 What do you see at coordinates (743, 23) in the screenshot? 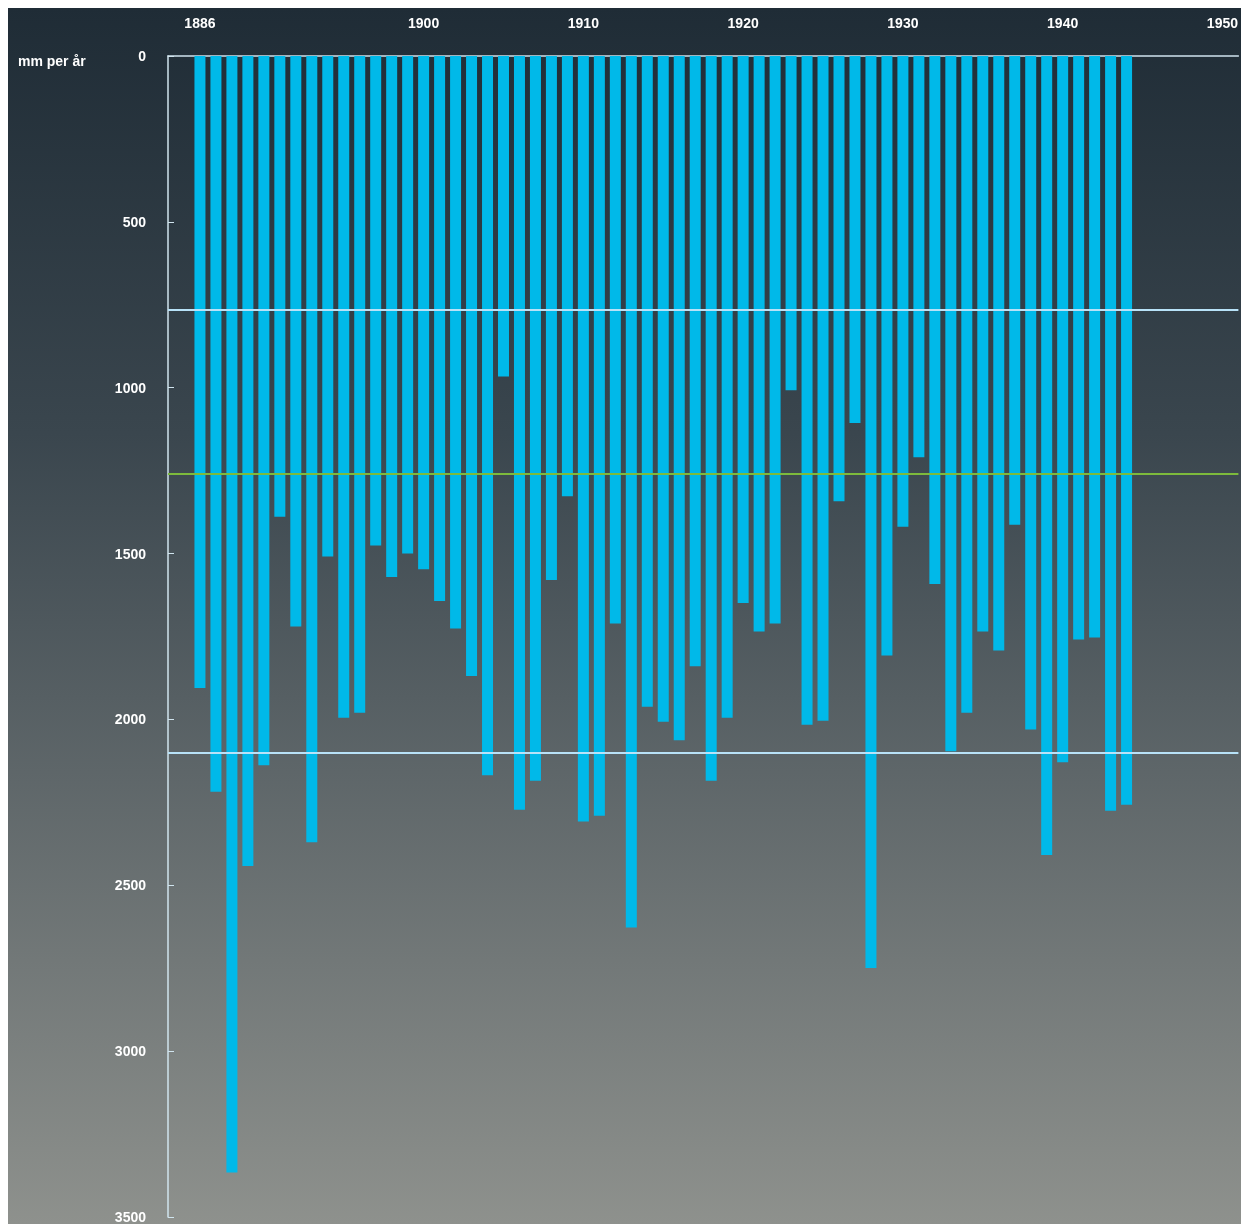
I see `x-tick-label: 1920` at bounding box center [743, 23].